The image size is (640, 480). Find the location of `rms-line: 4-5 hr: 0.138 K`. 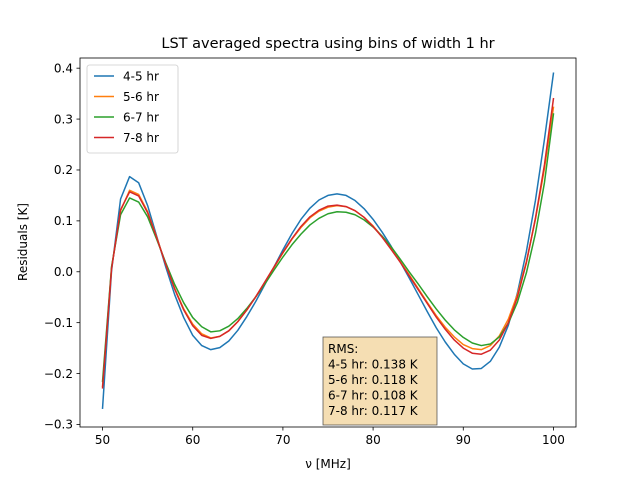

rms-line: 4-5 hr: 0.138 K is located at coordinates (373, 365).